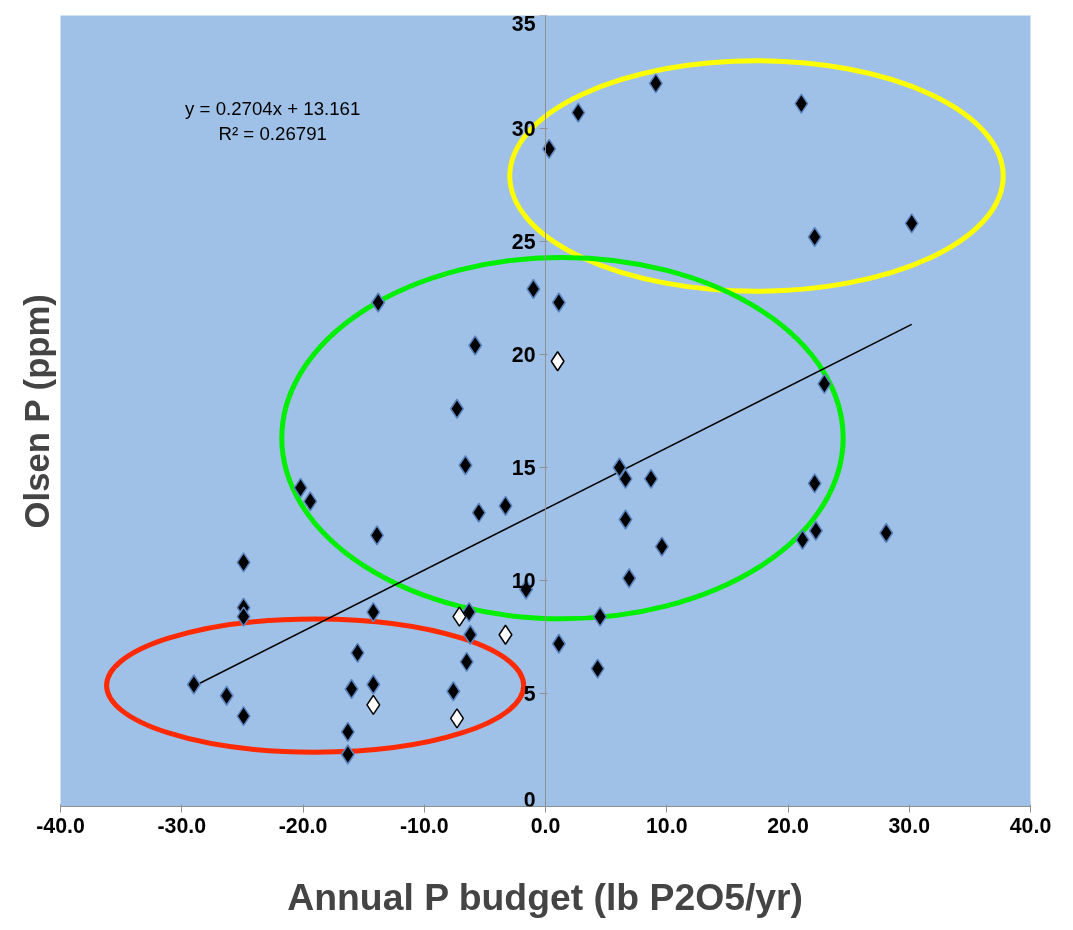  Describe the element at coordinates (523, 242) in the screenshot. I see `y-tick-label: 25` at that location.